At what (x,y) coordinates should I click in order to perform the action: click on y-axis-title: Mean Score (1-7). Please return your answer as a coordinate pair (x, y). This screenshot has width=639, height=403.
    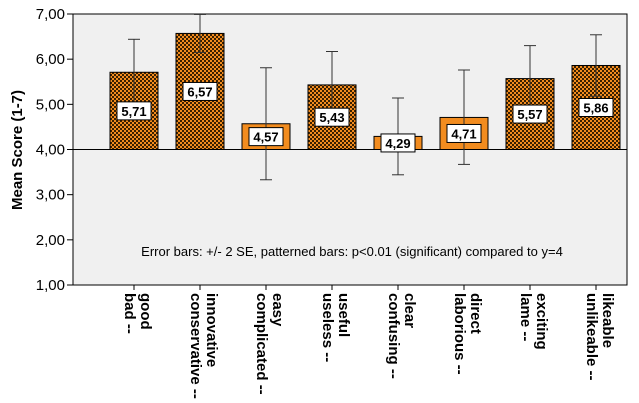
    Looking at the image, I should click on (17, 150).